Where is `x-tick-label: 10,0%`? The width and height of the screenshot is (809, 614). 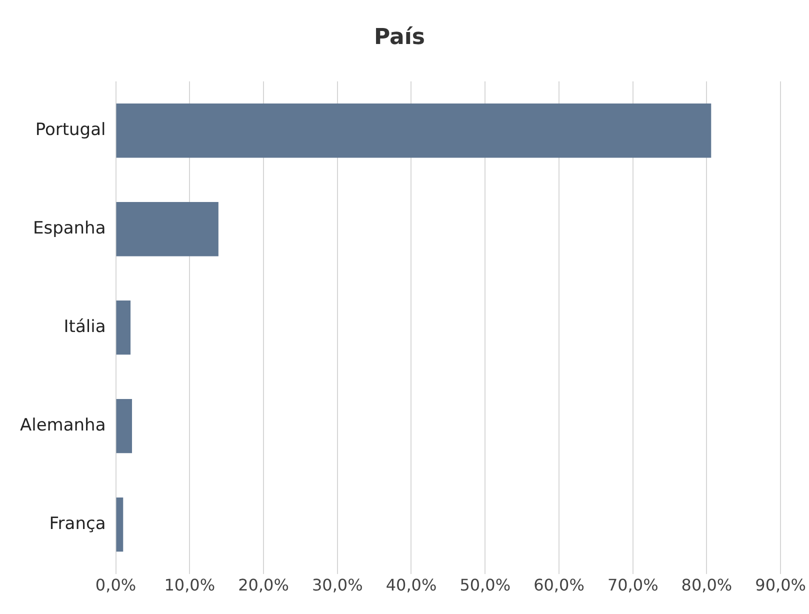 x-tick-label: 10,0% is located at coordinates (190, 585).